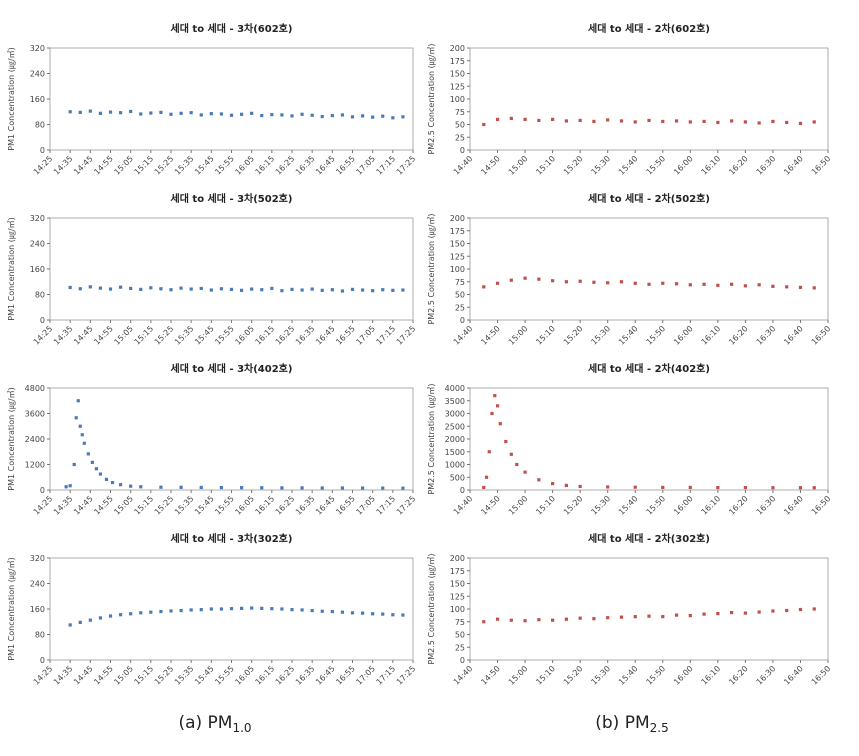 Image resolution: width=859 pixels, height=756 pixels. What do you see at coordinates (232, 368) in the screenshot?
I see `chart-title: 세대 to 세대 - 3차(402호)` at bounding box center [232, 368].